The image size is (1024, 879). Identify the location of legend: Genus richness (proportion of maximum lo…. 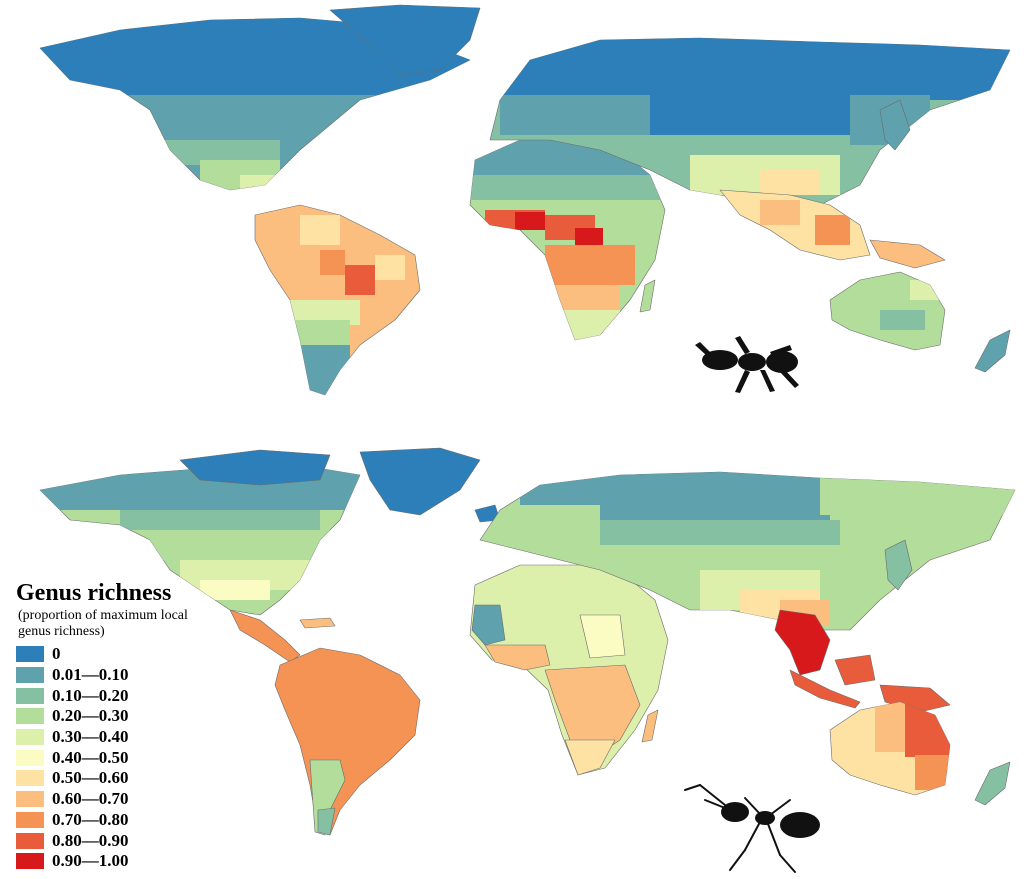
(116, 726).